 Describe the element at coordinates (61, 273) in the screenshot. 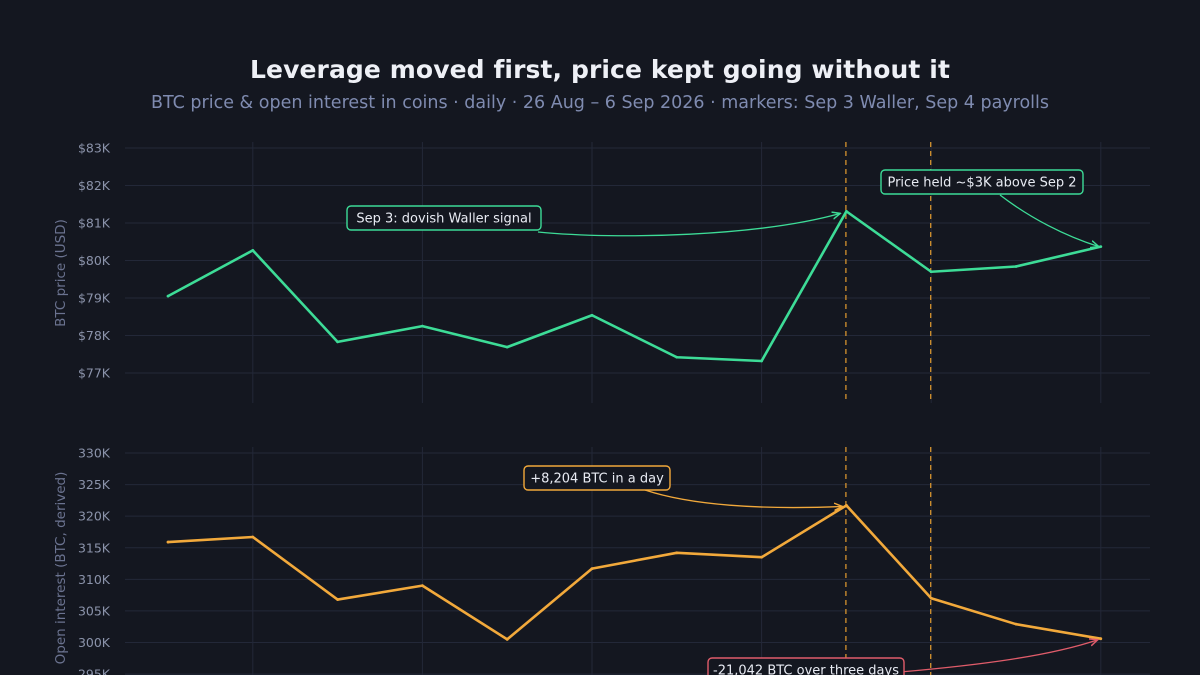

I see `price-y-axis-label: BTC price (USD)` at that location.